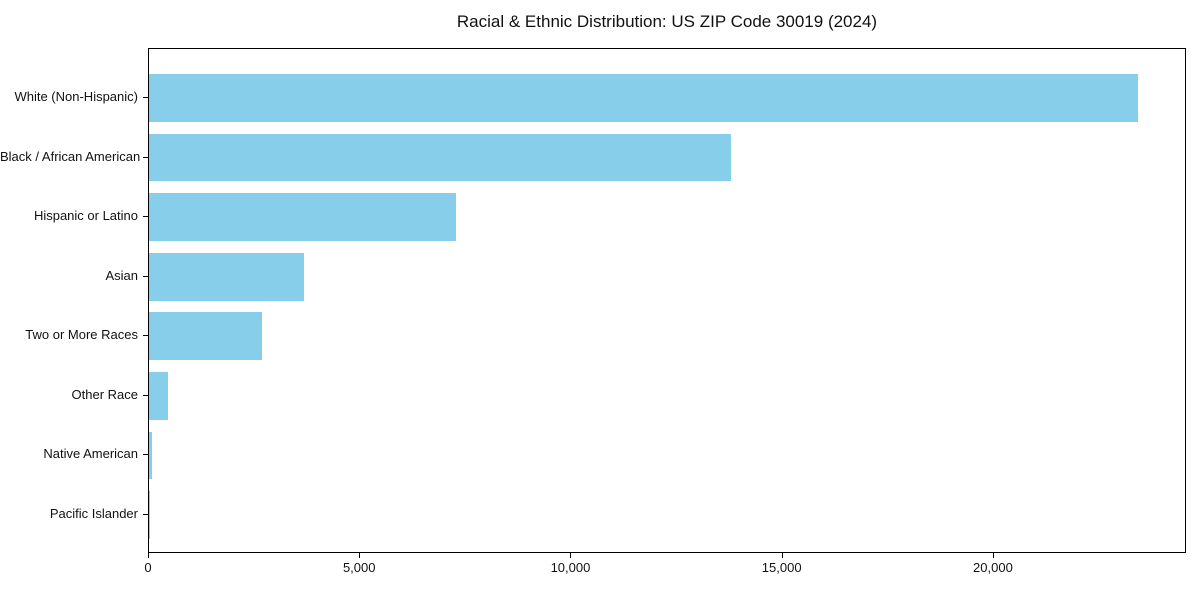 The width and height of the screenshot is (1200, 600). I want to click on y-tick-label: Asian, so click(121, 275).